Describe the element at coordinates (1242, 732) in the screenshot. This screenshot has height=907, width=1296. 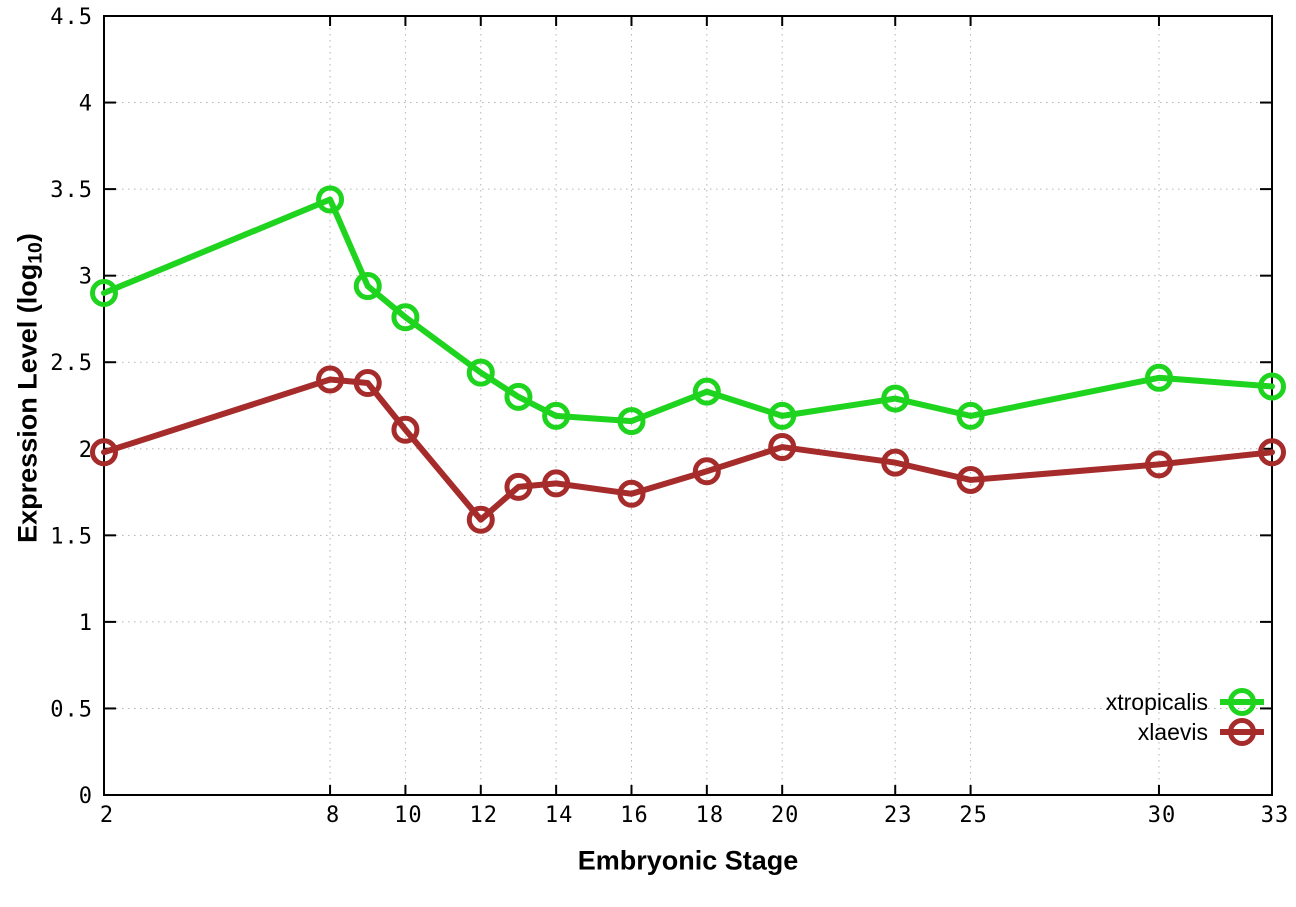
I see `legend-marker-xlaevis` at that location.